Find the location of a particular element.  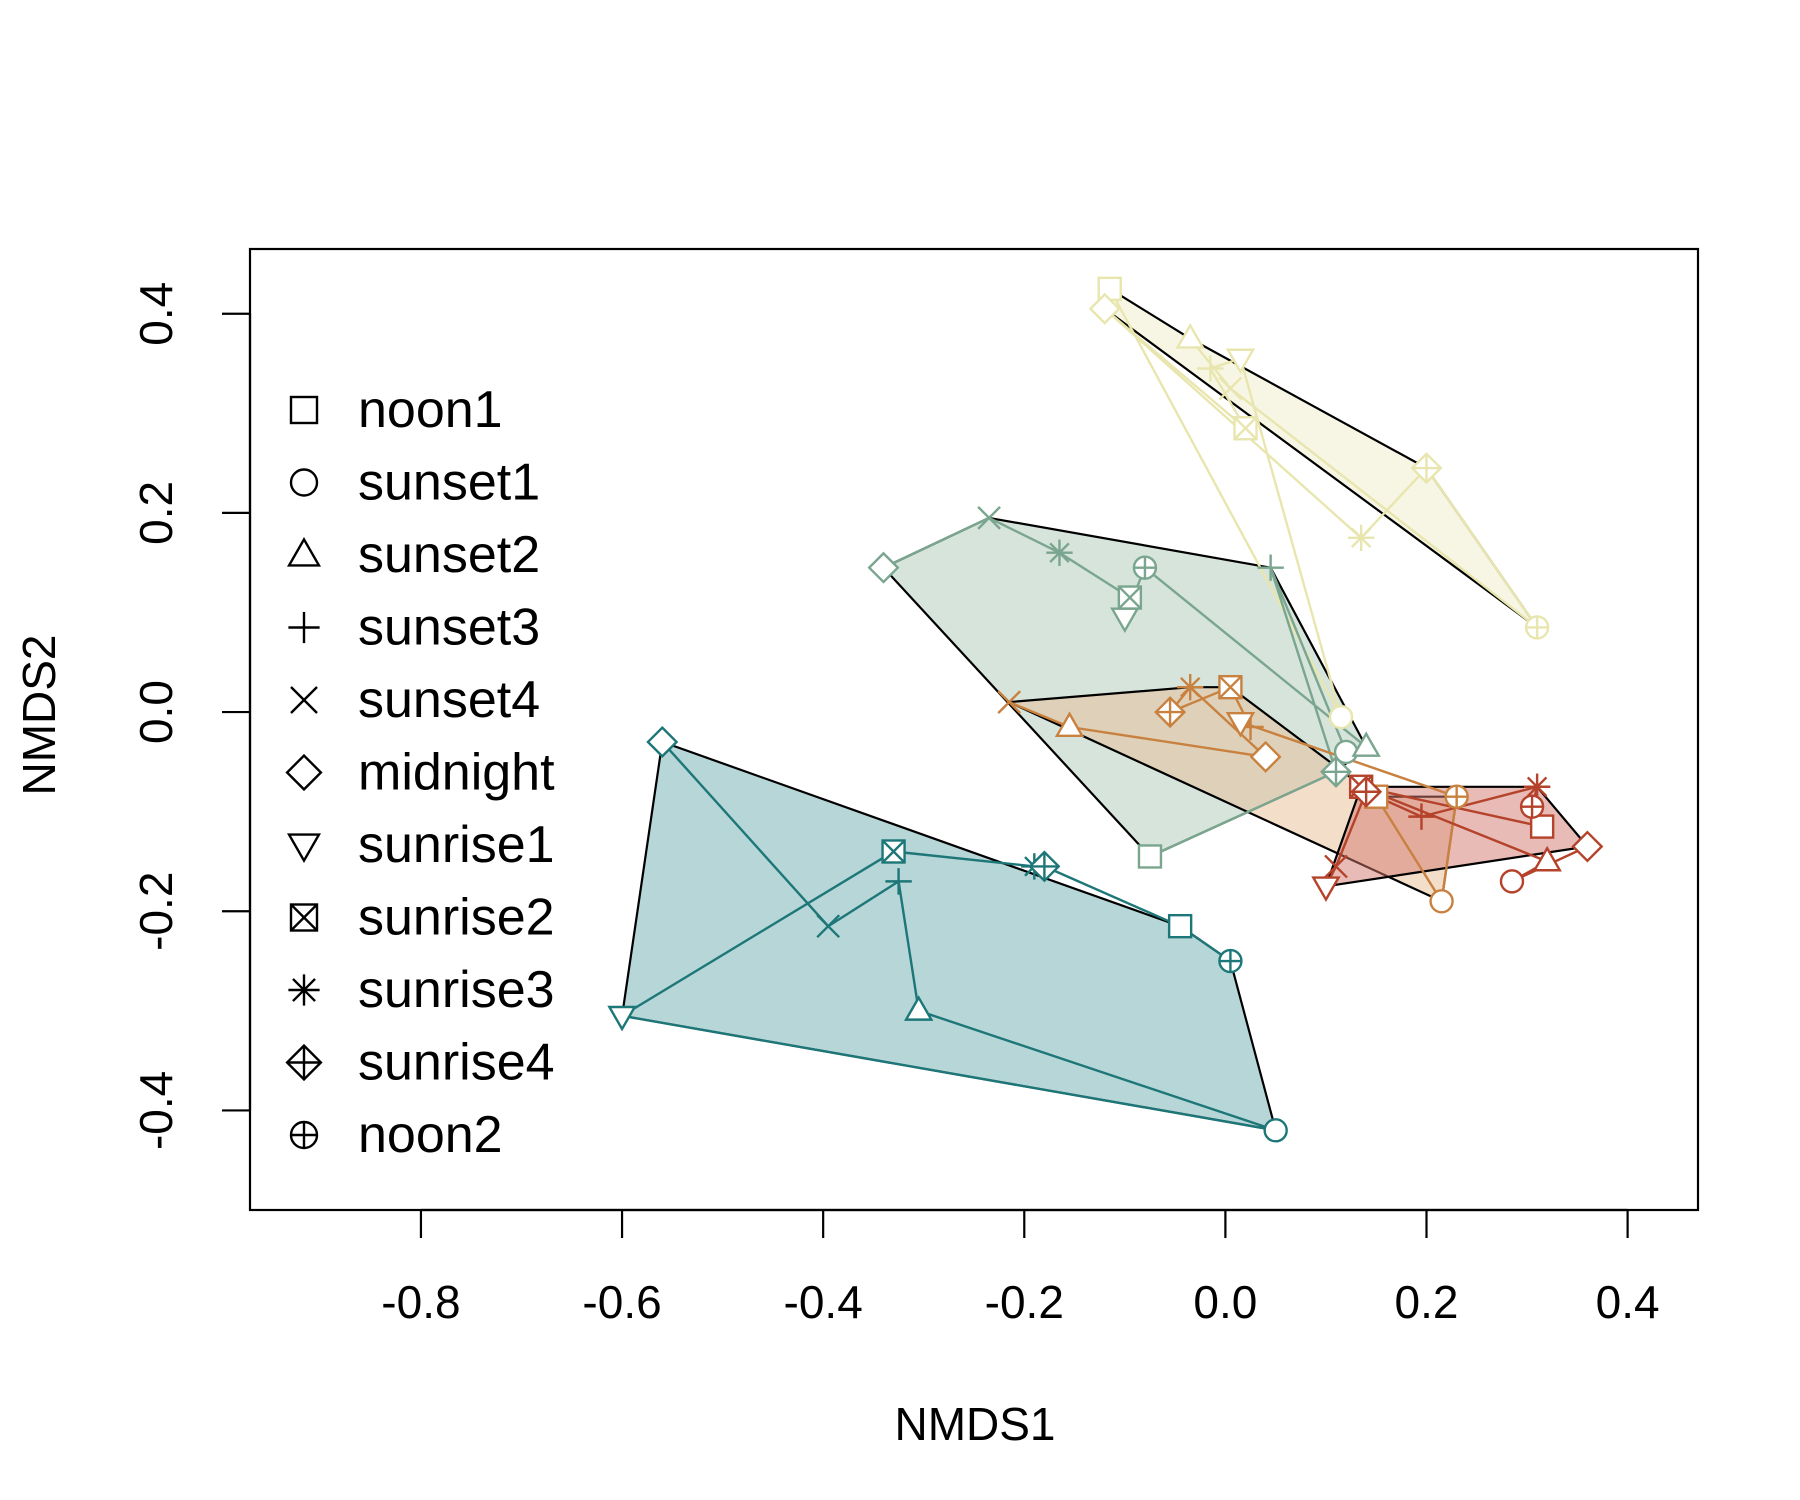

hull-polygon is located at coordinates (948, 936).